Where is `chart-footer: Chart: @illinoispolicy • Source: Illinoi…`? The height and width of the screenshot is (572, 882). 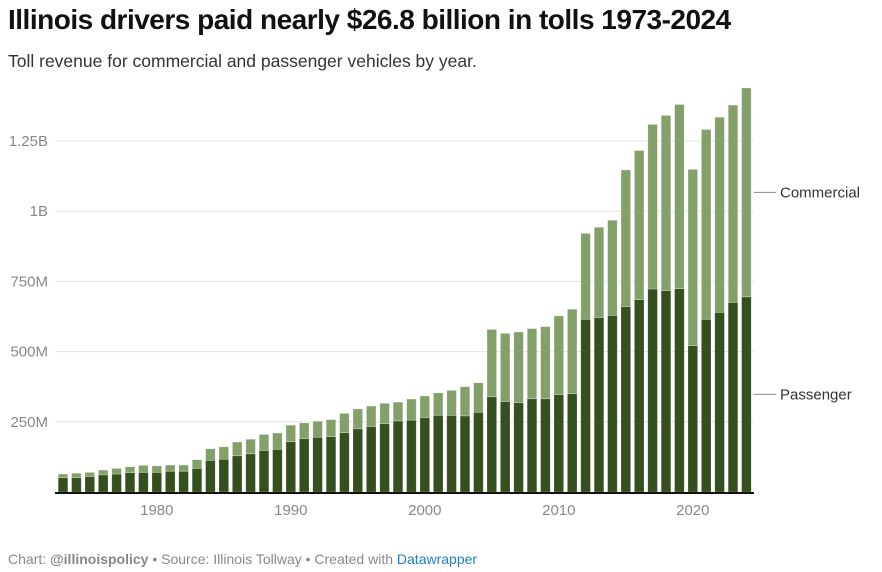 chart-footer: Chart: @illinoispolicy • Source: Illinoi… is located at coordinates (242, 559).